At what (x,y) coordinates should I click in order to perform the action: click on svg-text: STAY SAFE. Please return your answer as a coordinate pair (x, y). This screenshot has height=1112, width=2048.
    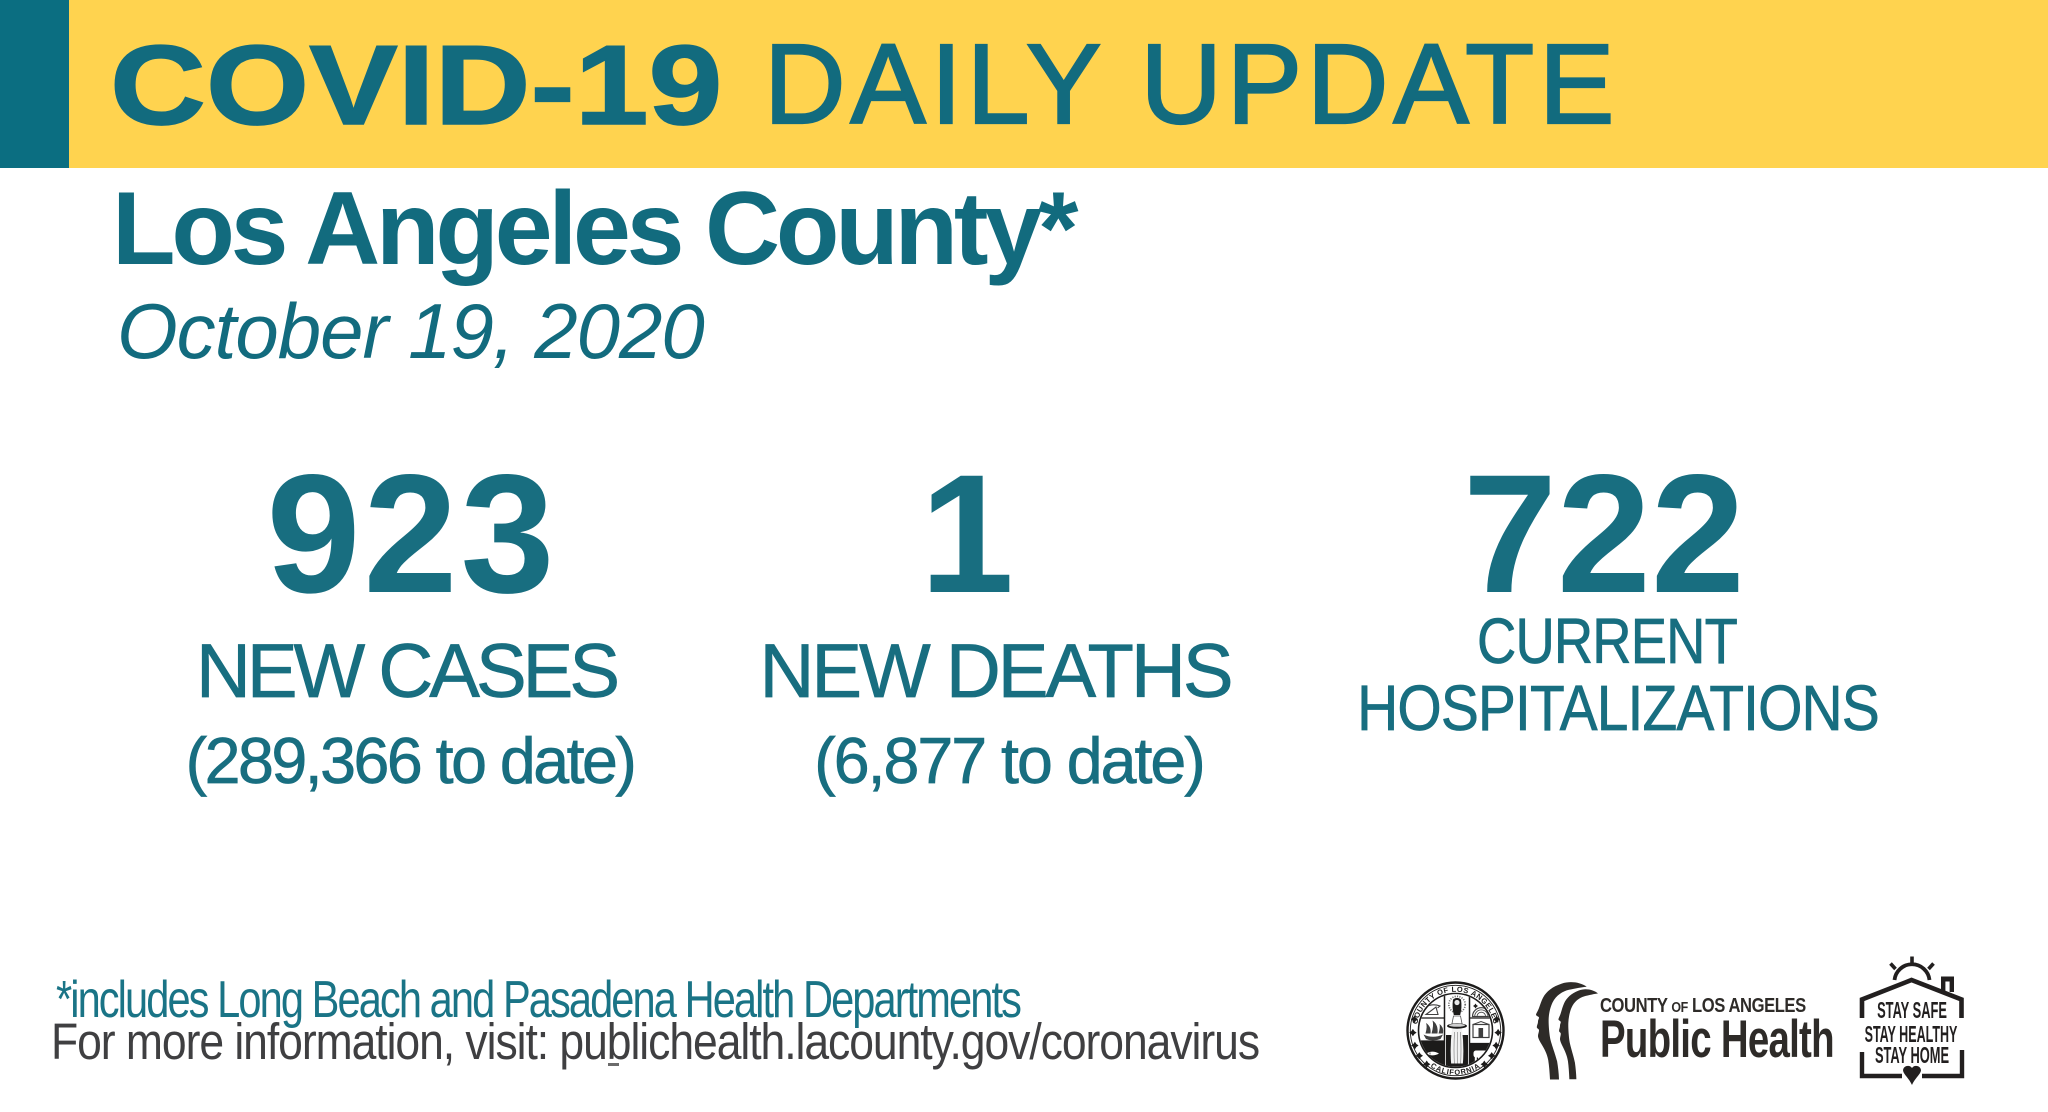
    Looking at the image, I should click on (1912, 1010).